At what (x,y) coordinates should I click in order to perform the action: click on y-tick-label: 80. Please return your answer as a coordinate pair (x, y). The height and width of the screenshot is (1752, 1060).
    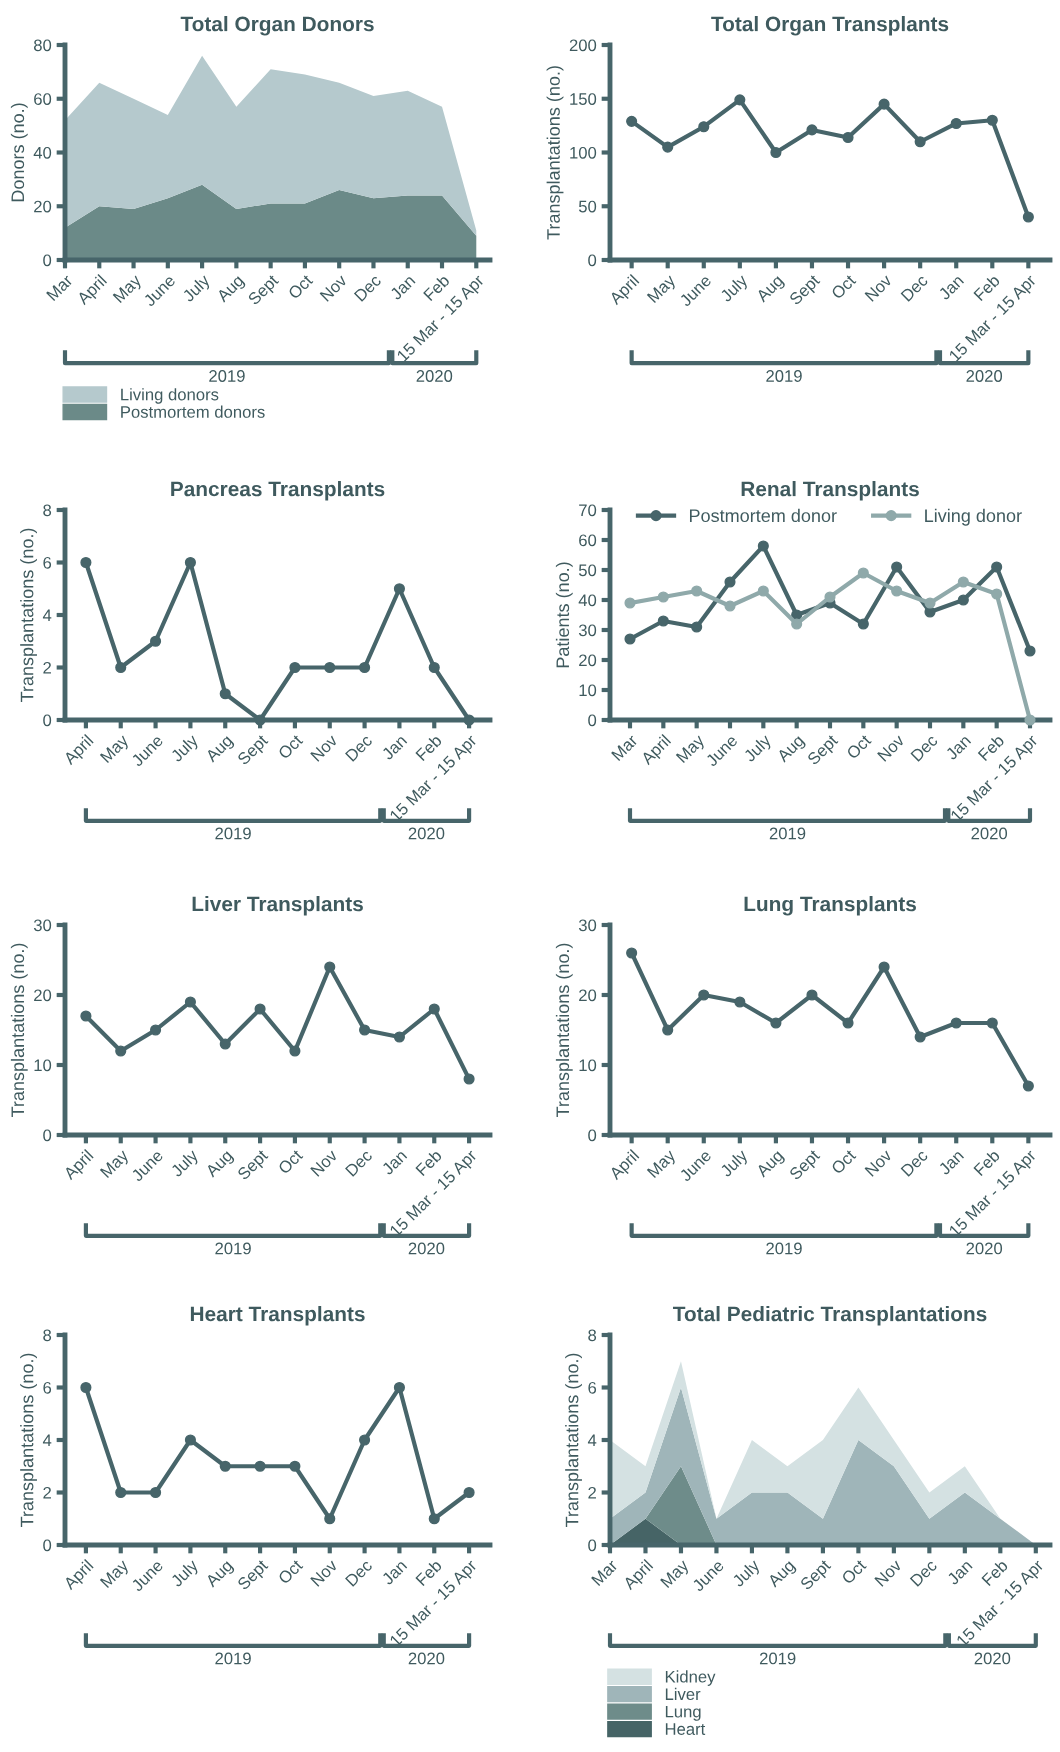
    Looking at the image, I should click on (42, 45).